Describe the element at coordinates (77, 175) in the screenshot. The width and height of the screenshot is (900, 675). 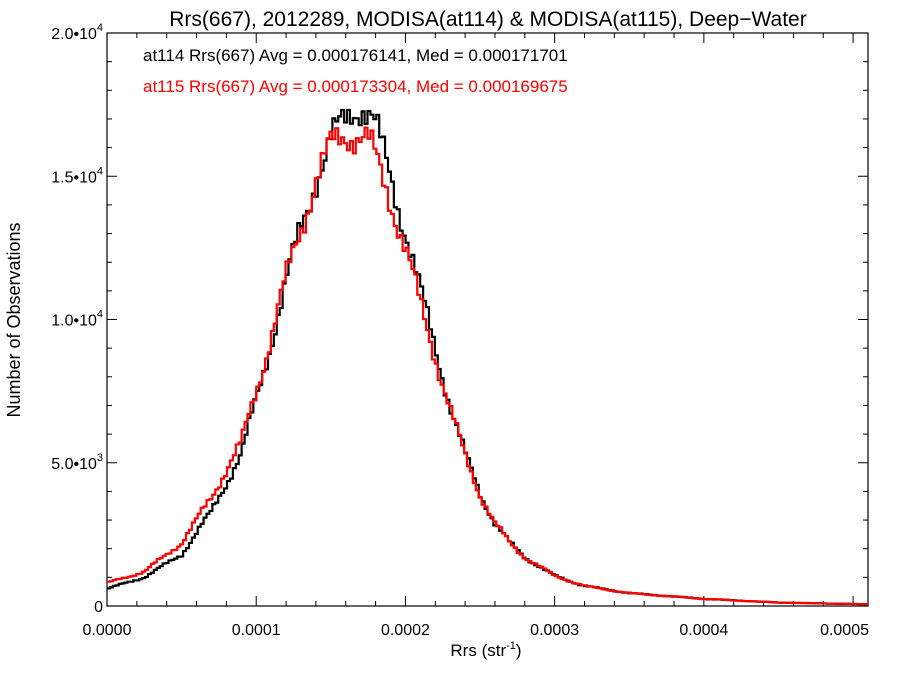
I see `y-tick-label: 1.5•104` at that location.